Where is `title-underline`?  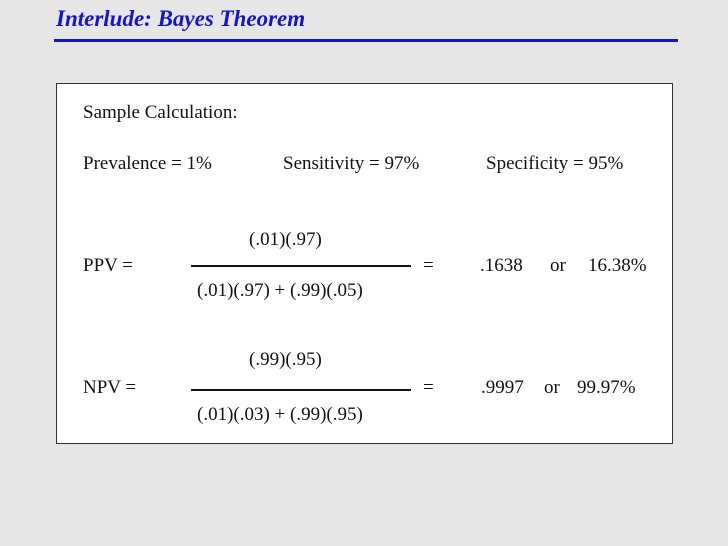 title-underline is located at coordinates (366, 40).